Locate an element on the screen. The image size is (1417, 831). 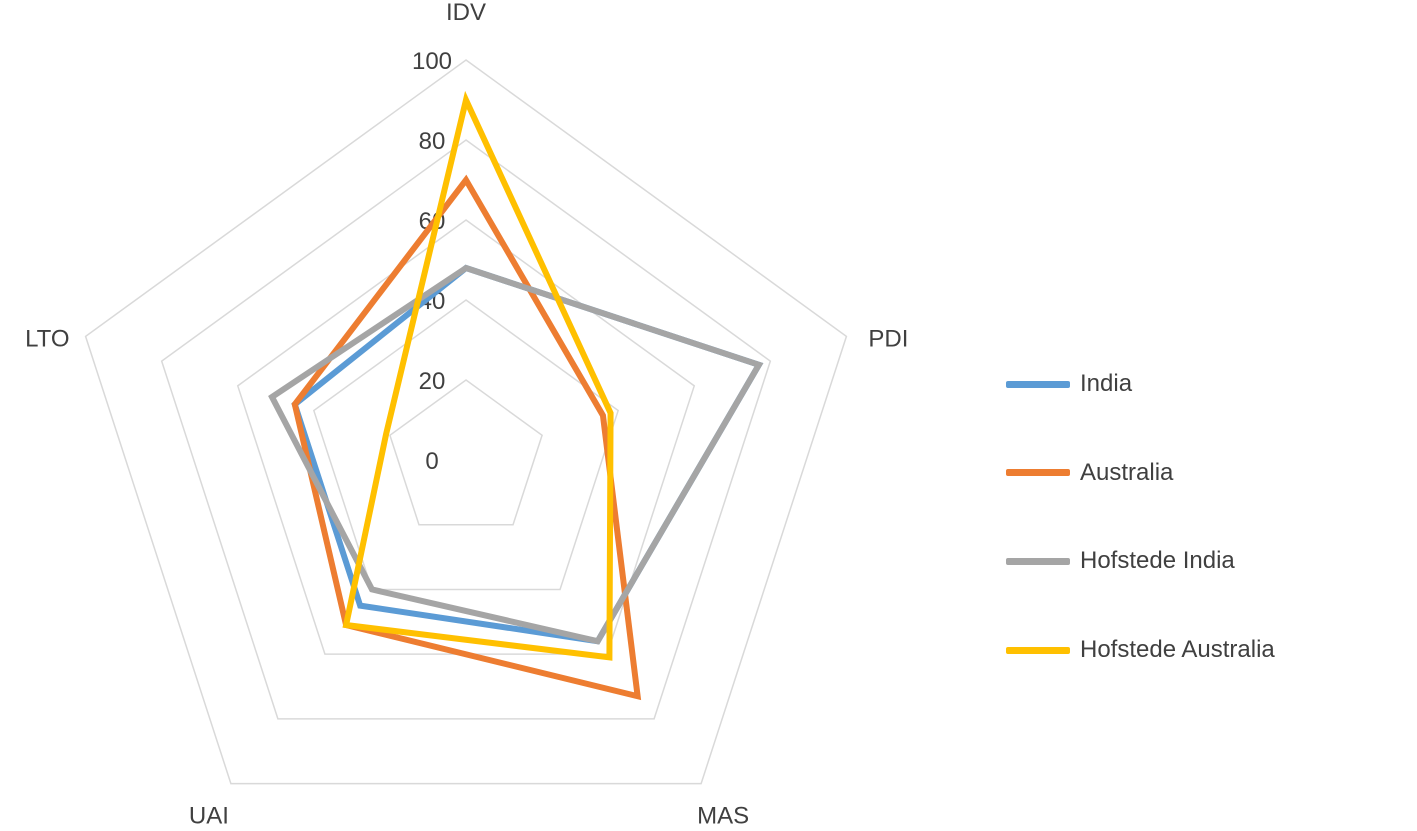
axis-label-uai: UAI is located at coordinates (209, 816).